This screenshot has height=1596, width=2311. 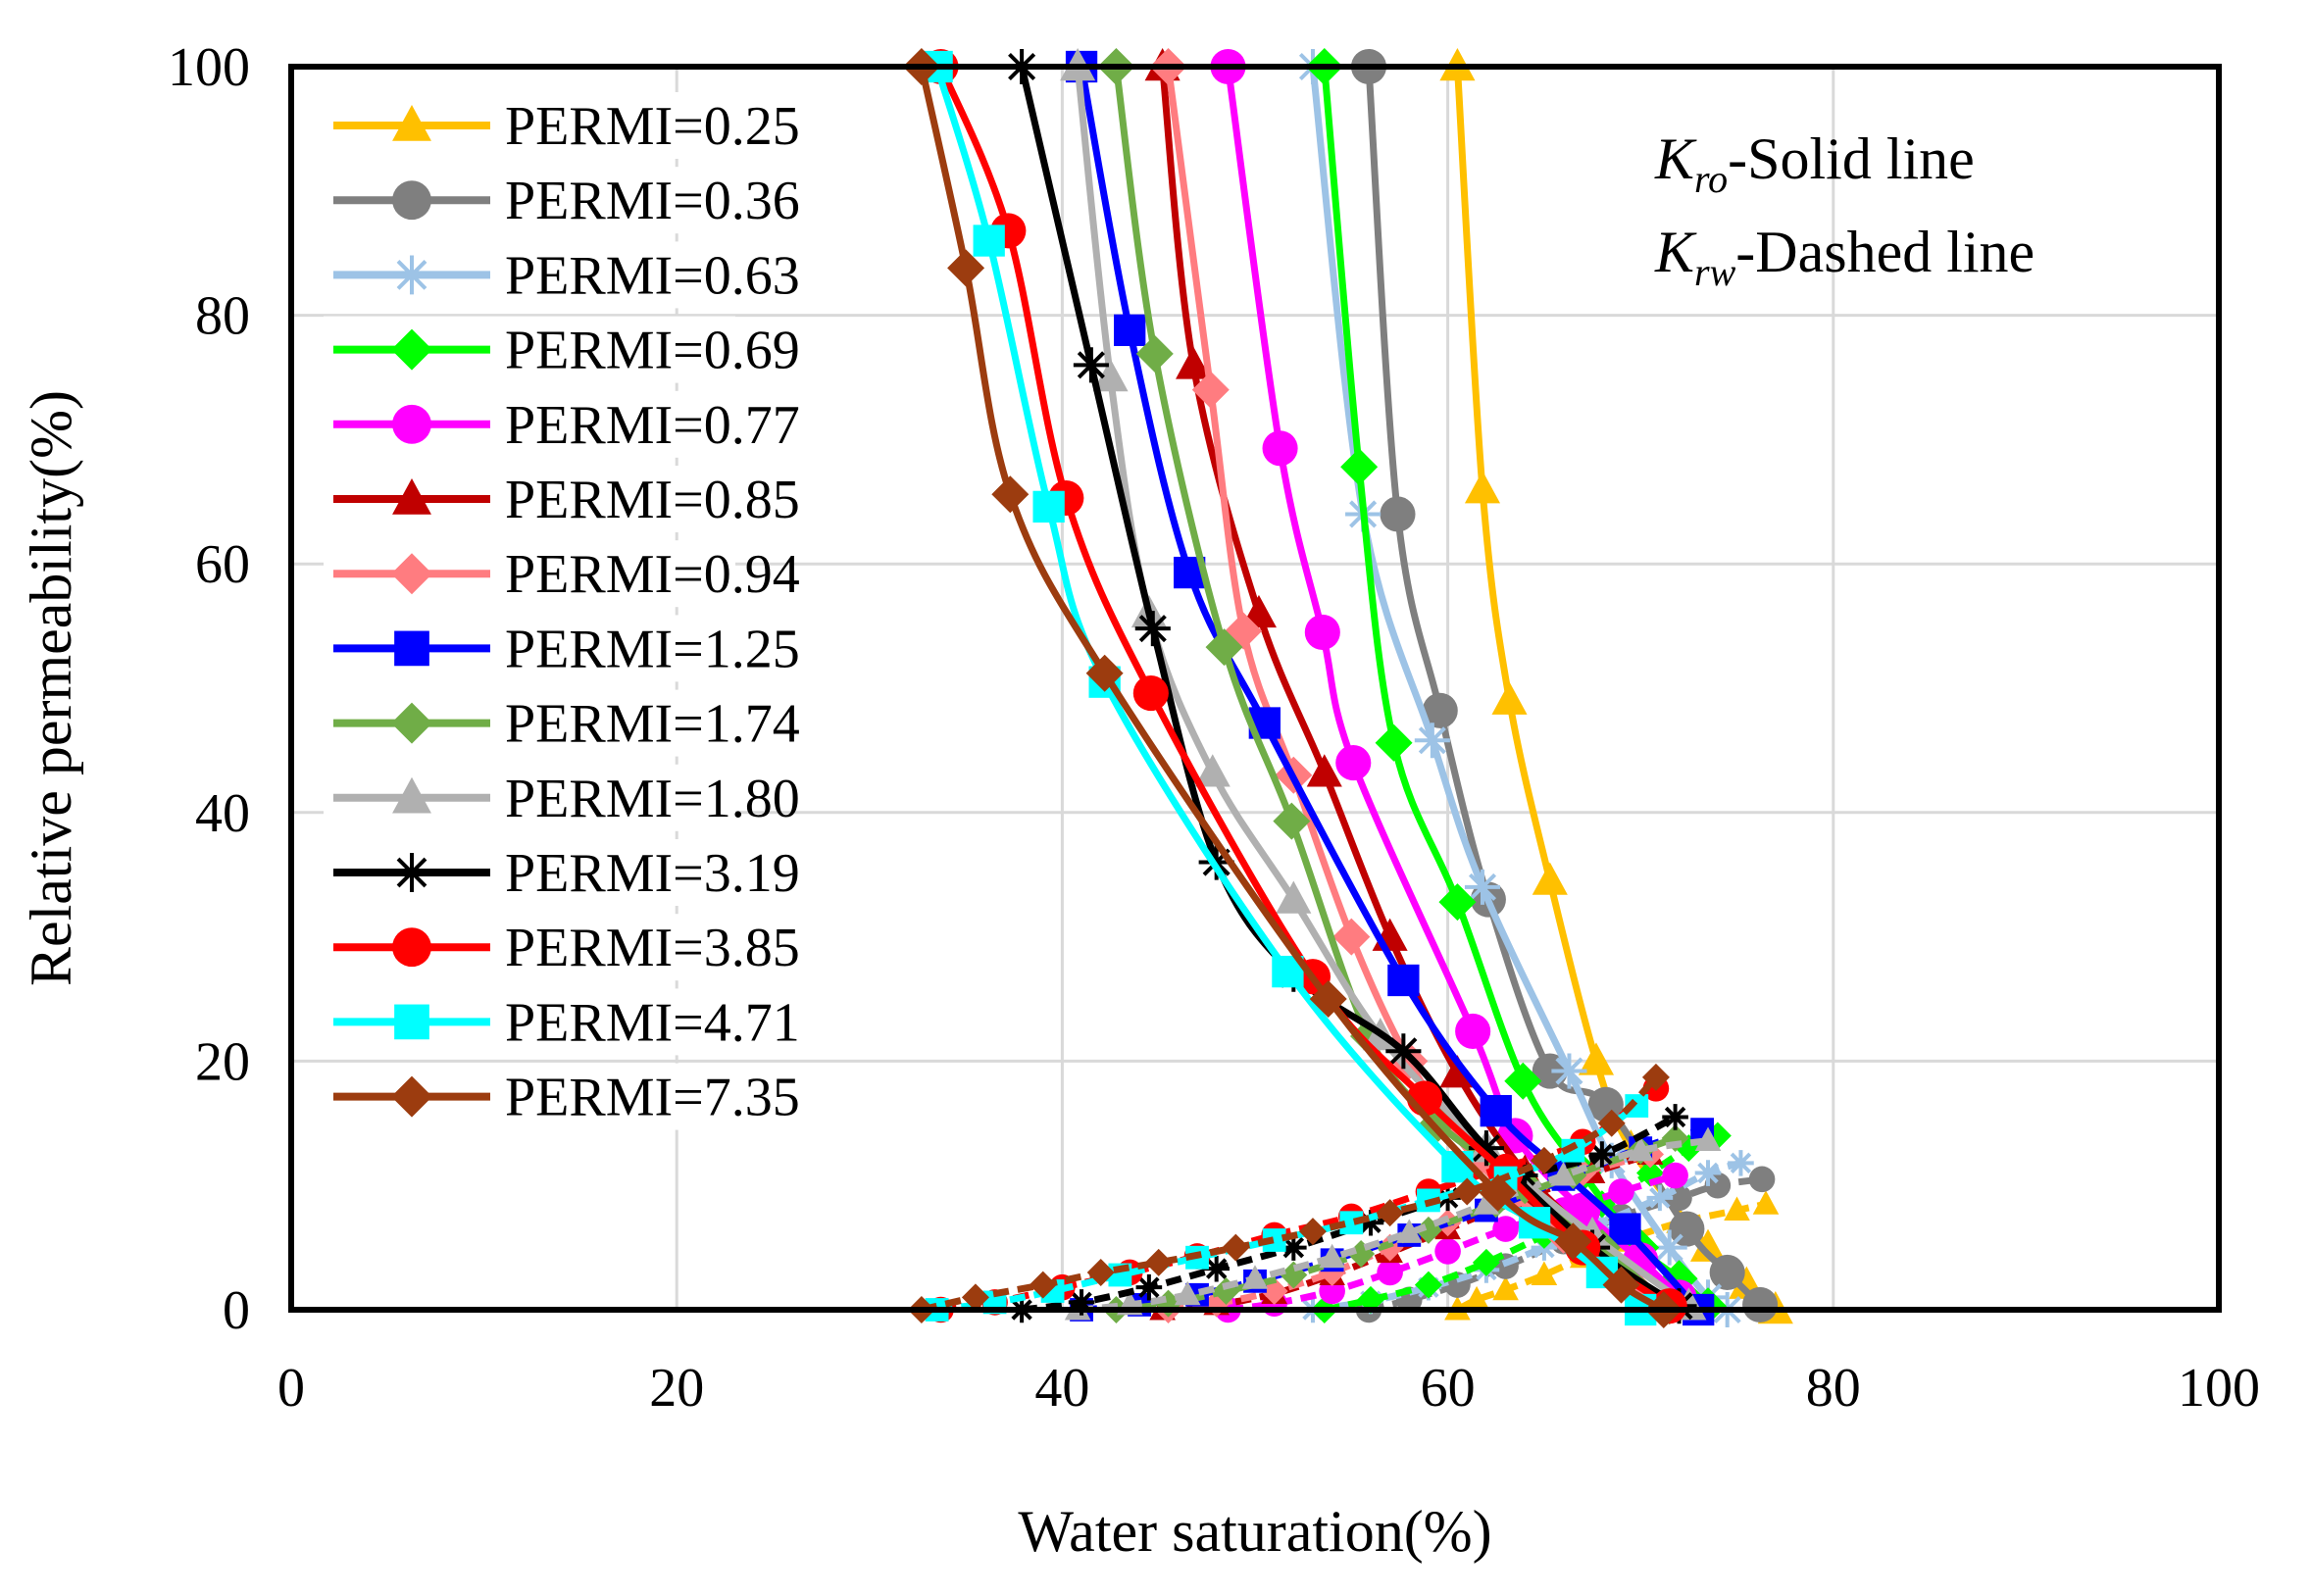 I want to click on legend-label: PERMI=0.85, so click(x=652, y=500).